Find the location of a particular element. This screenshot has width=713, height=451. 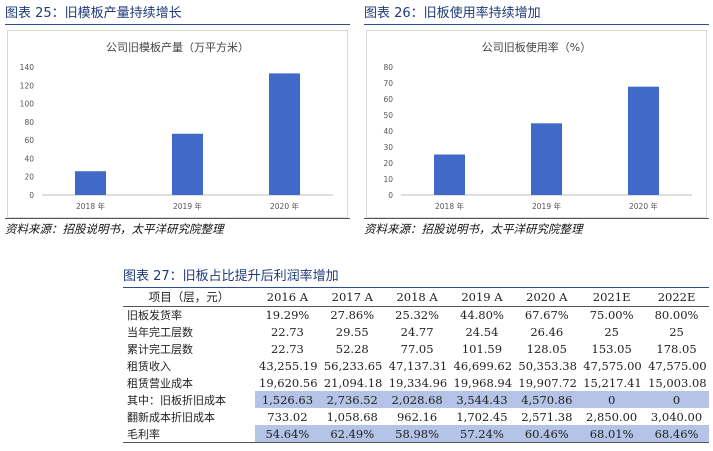

table-cell: 27.86% is located at coordinates (352, 315).